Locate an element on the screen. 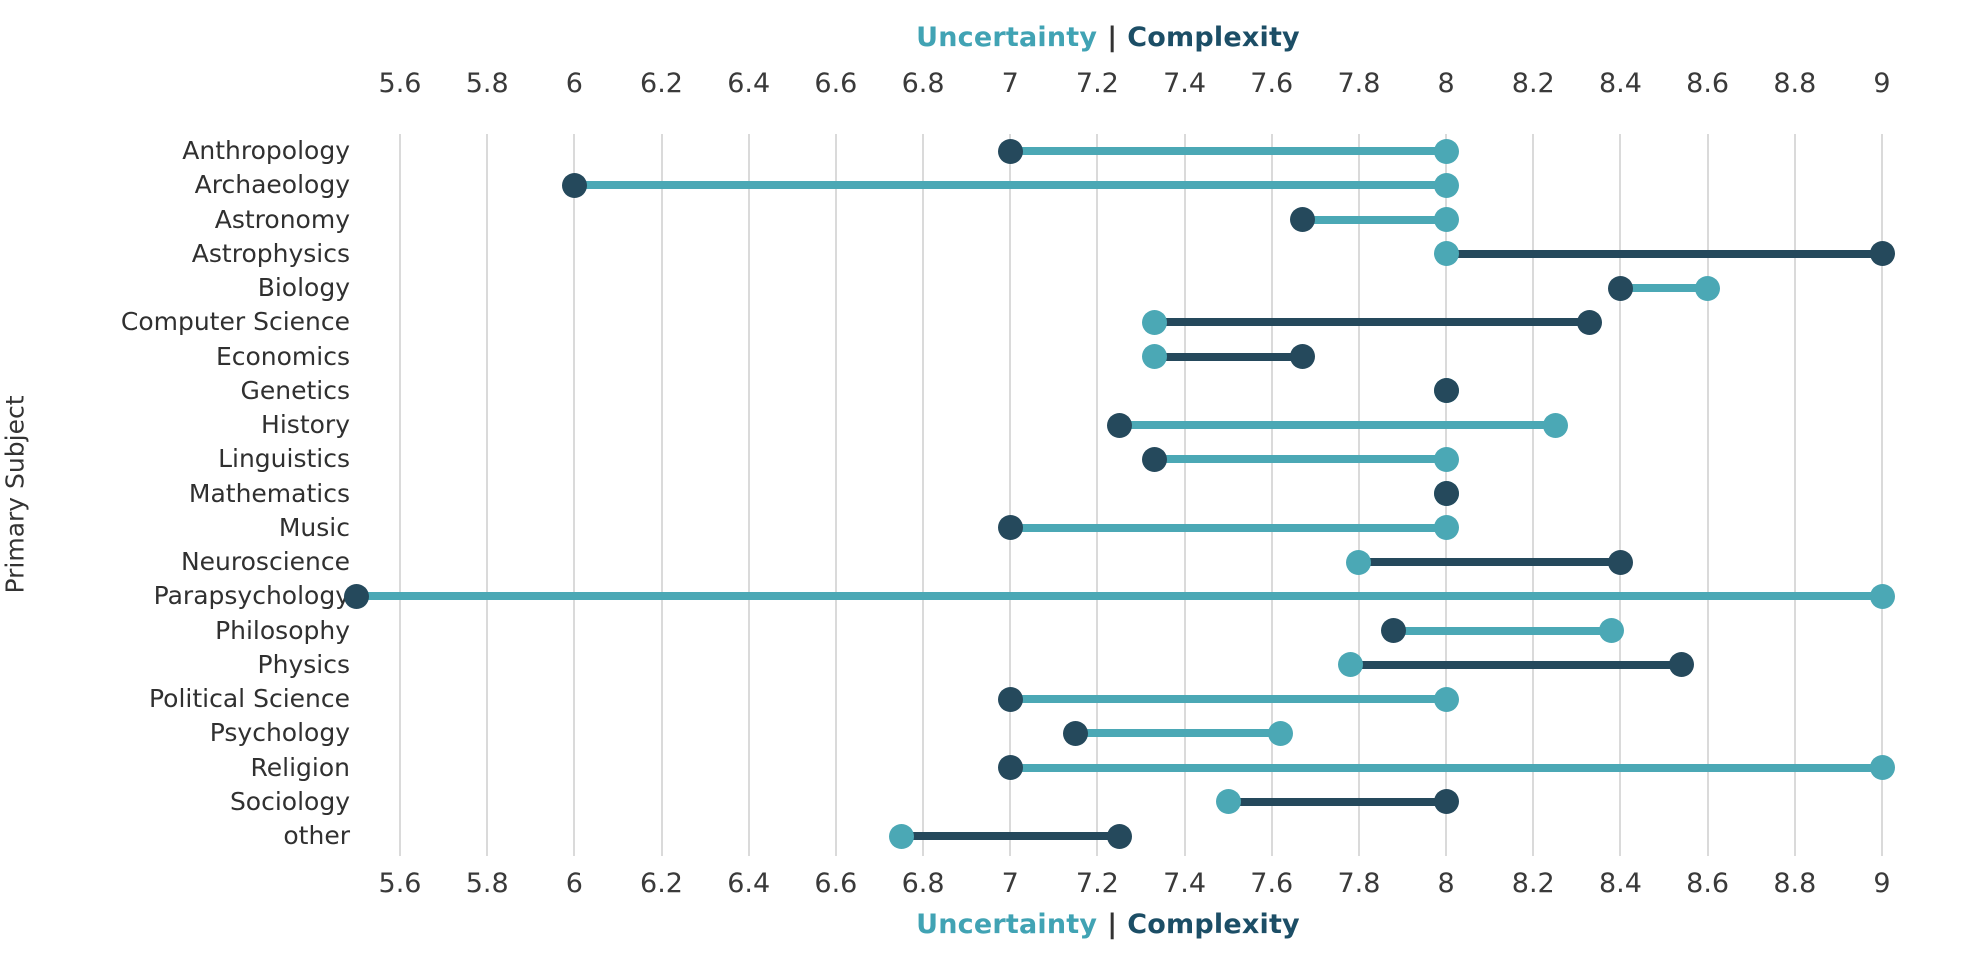 This screenshot has width=1976, height=958. category-label: Mathematics is located at coordinates (269, 493).